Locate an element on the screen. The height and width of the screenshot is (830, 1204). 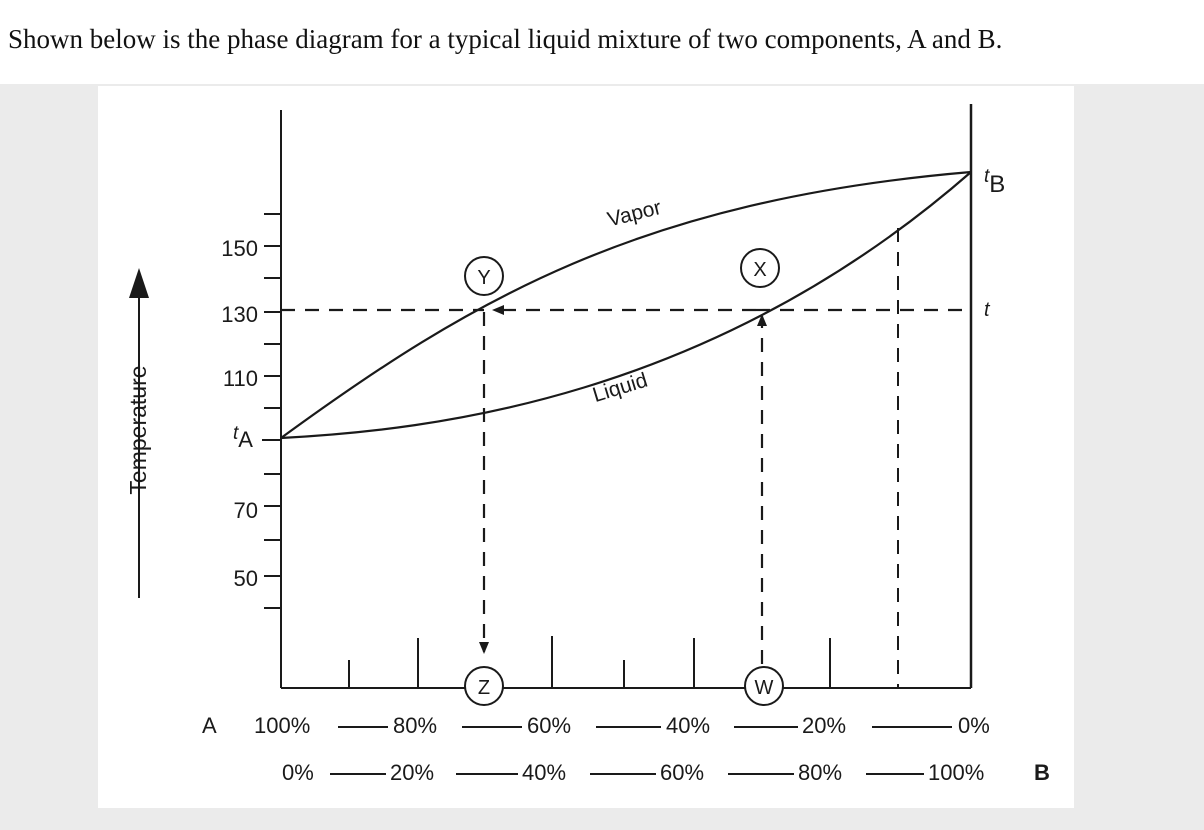
y-tick-70: 70 is located at coordinates (246, 510).